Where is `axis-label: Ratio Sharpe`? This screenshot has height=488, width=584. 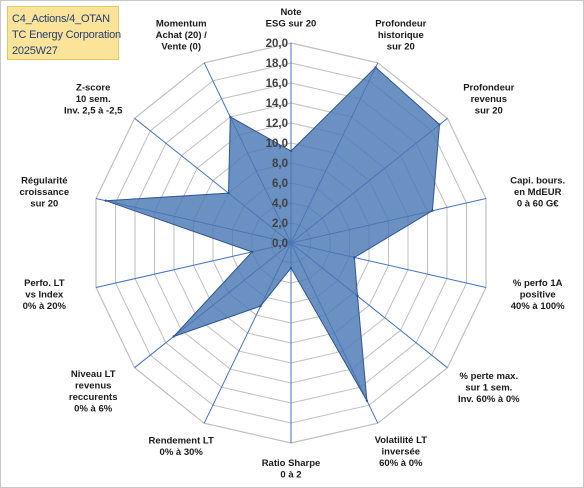 axis-label: Ratio Sharpe is located at coordinates (291, 463).